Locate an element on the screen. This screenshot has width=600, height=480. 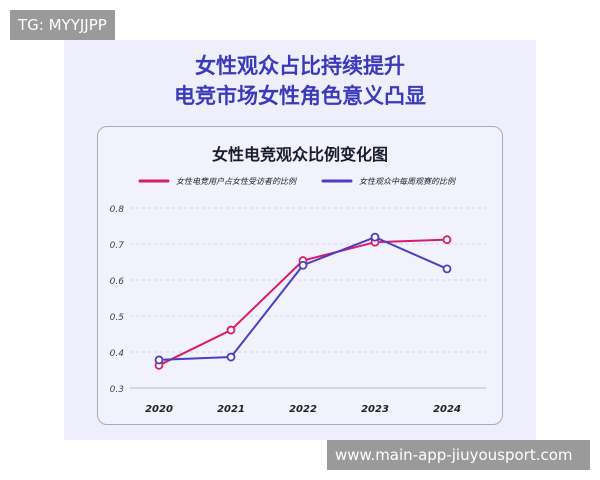
x-tick-label: 2020 is located at coordinates (159, 409).